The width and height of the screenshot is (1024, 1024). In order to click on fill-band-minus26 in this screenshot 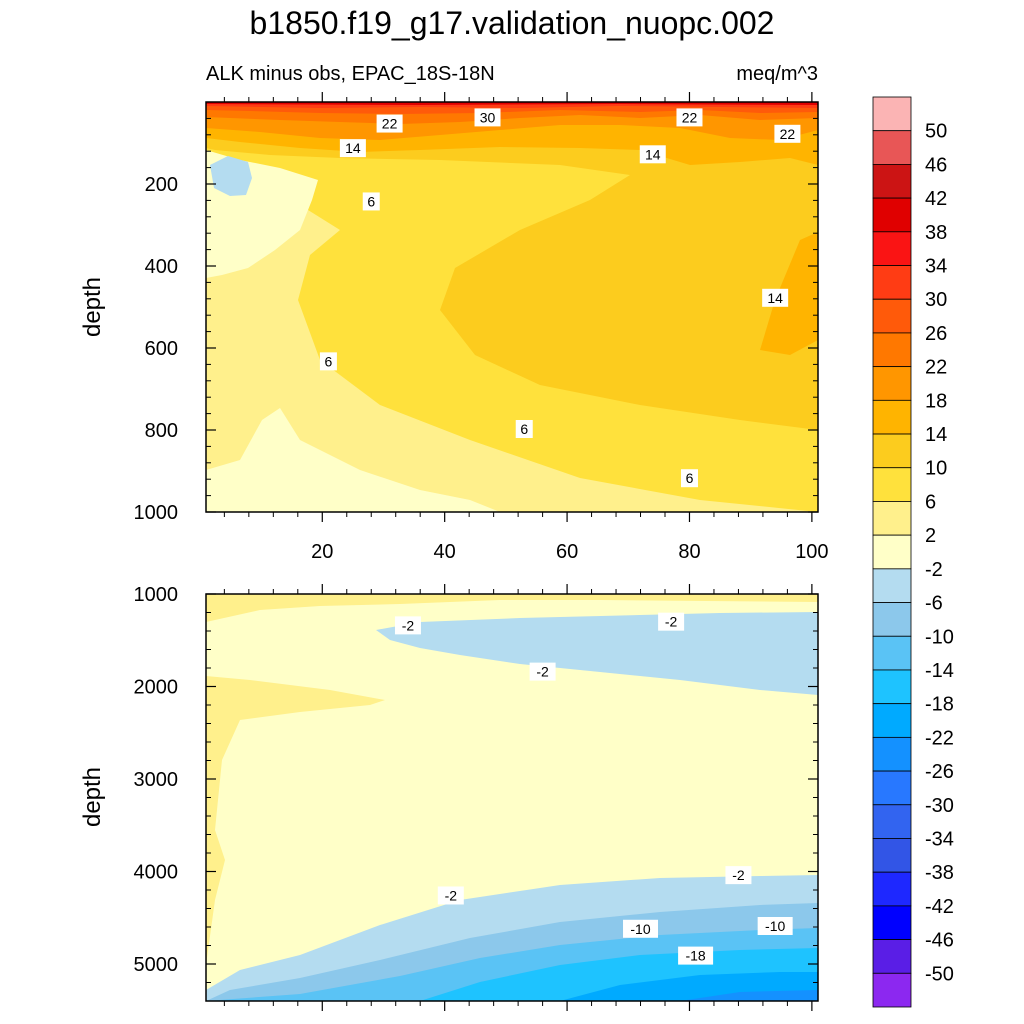, I will do `click(749, 995)`.